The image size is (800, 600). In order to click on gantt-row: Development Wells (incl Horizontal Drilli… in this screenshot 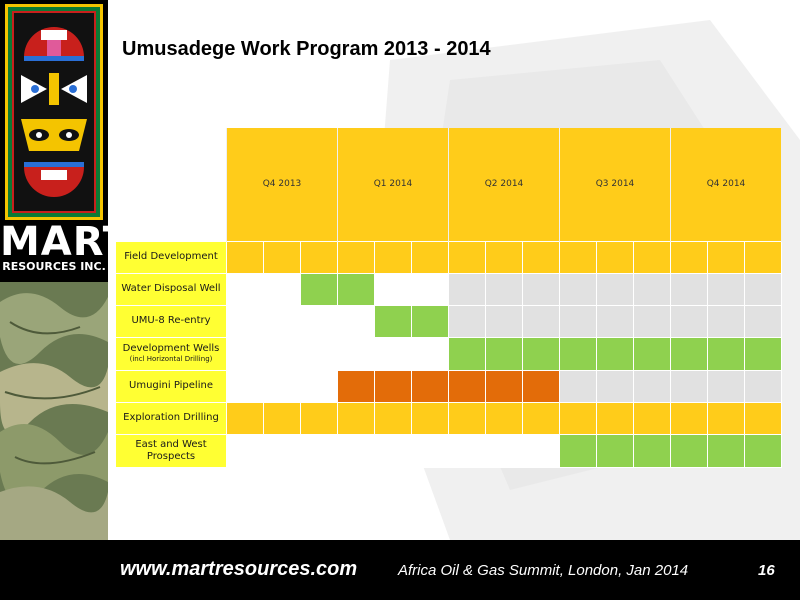, I will do `click(448, 353)`.